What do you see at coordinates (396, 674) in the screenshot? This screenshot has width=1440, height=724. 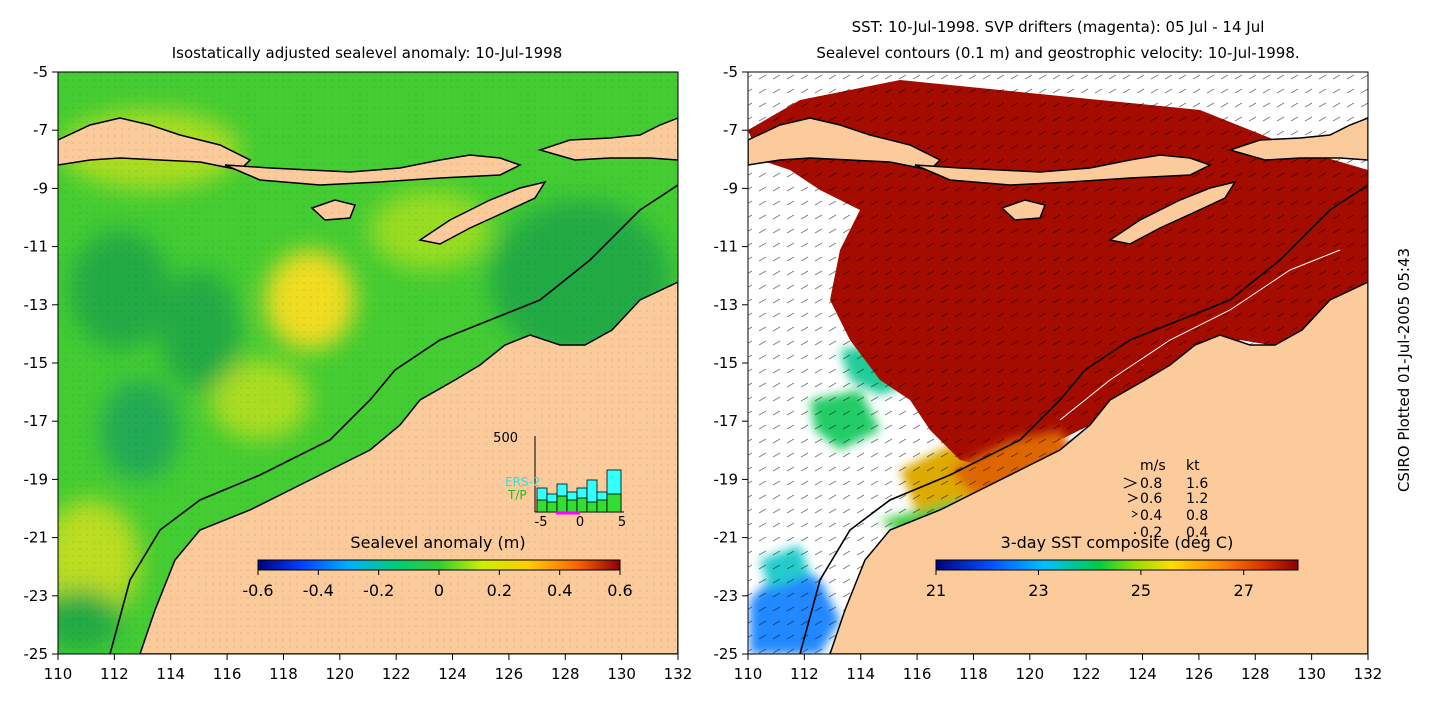 I see `left-xtick-label: 122` at bounding box center [396, 674].